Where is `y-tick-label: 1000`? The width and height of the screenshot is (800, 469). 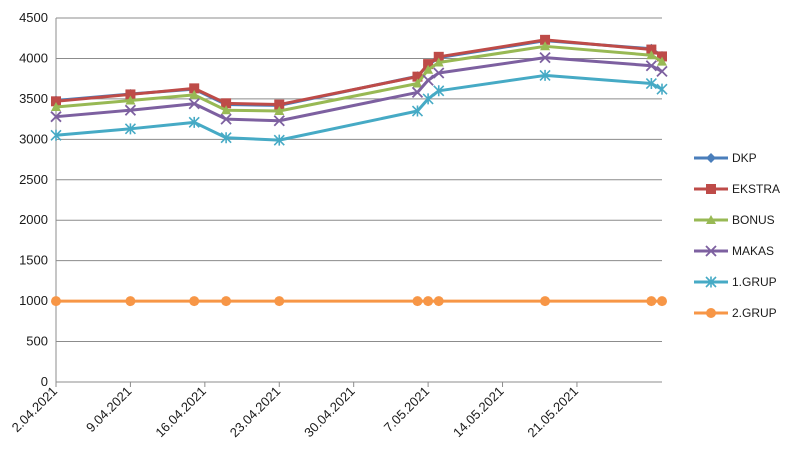 y-tick-label: 1000 is located at coordinates (33, 300).